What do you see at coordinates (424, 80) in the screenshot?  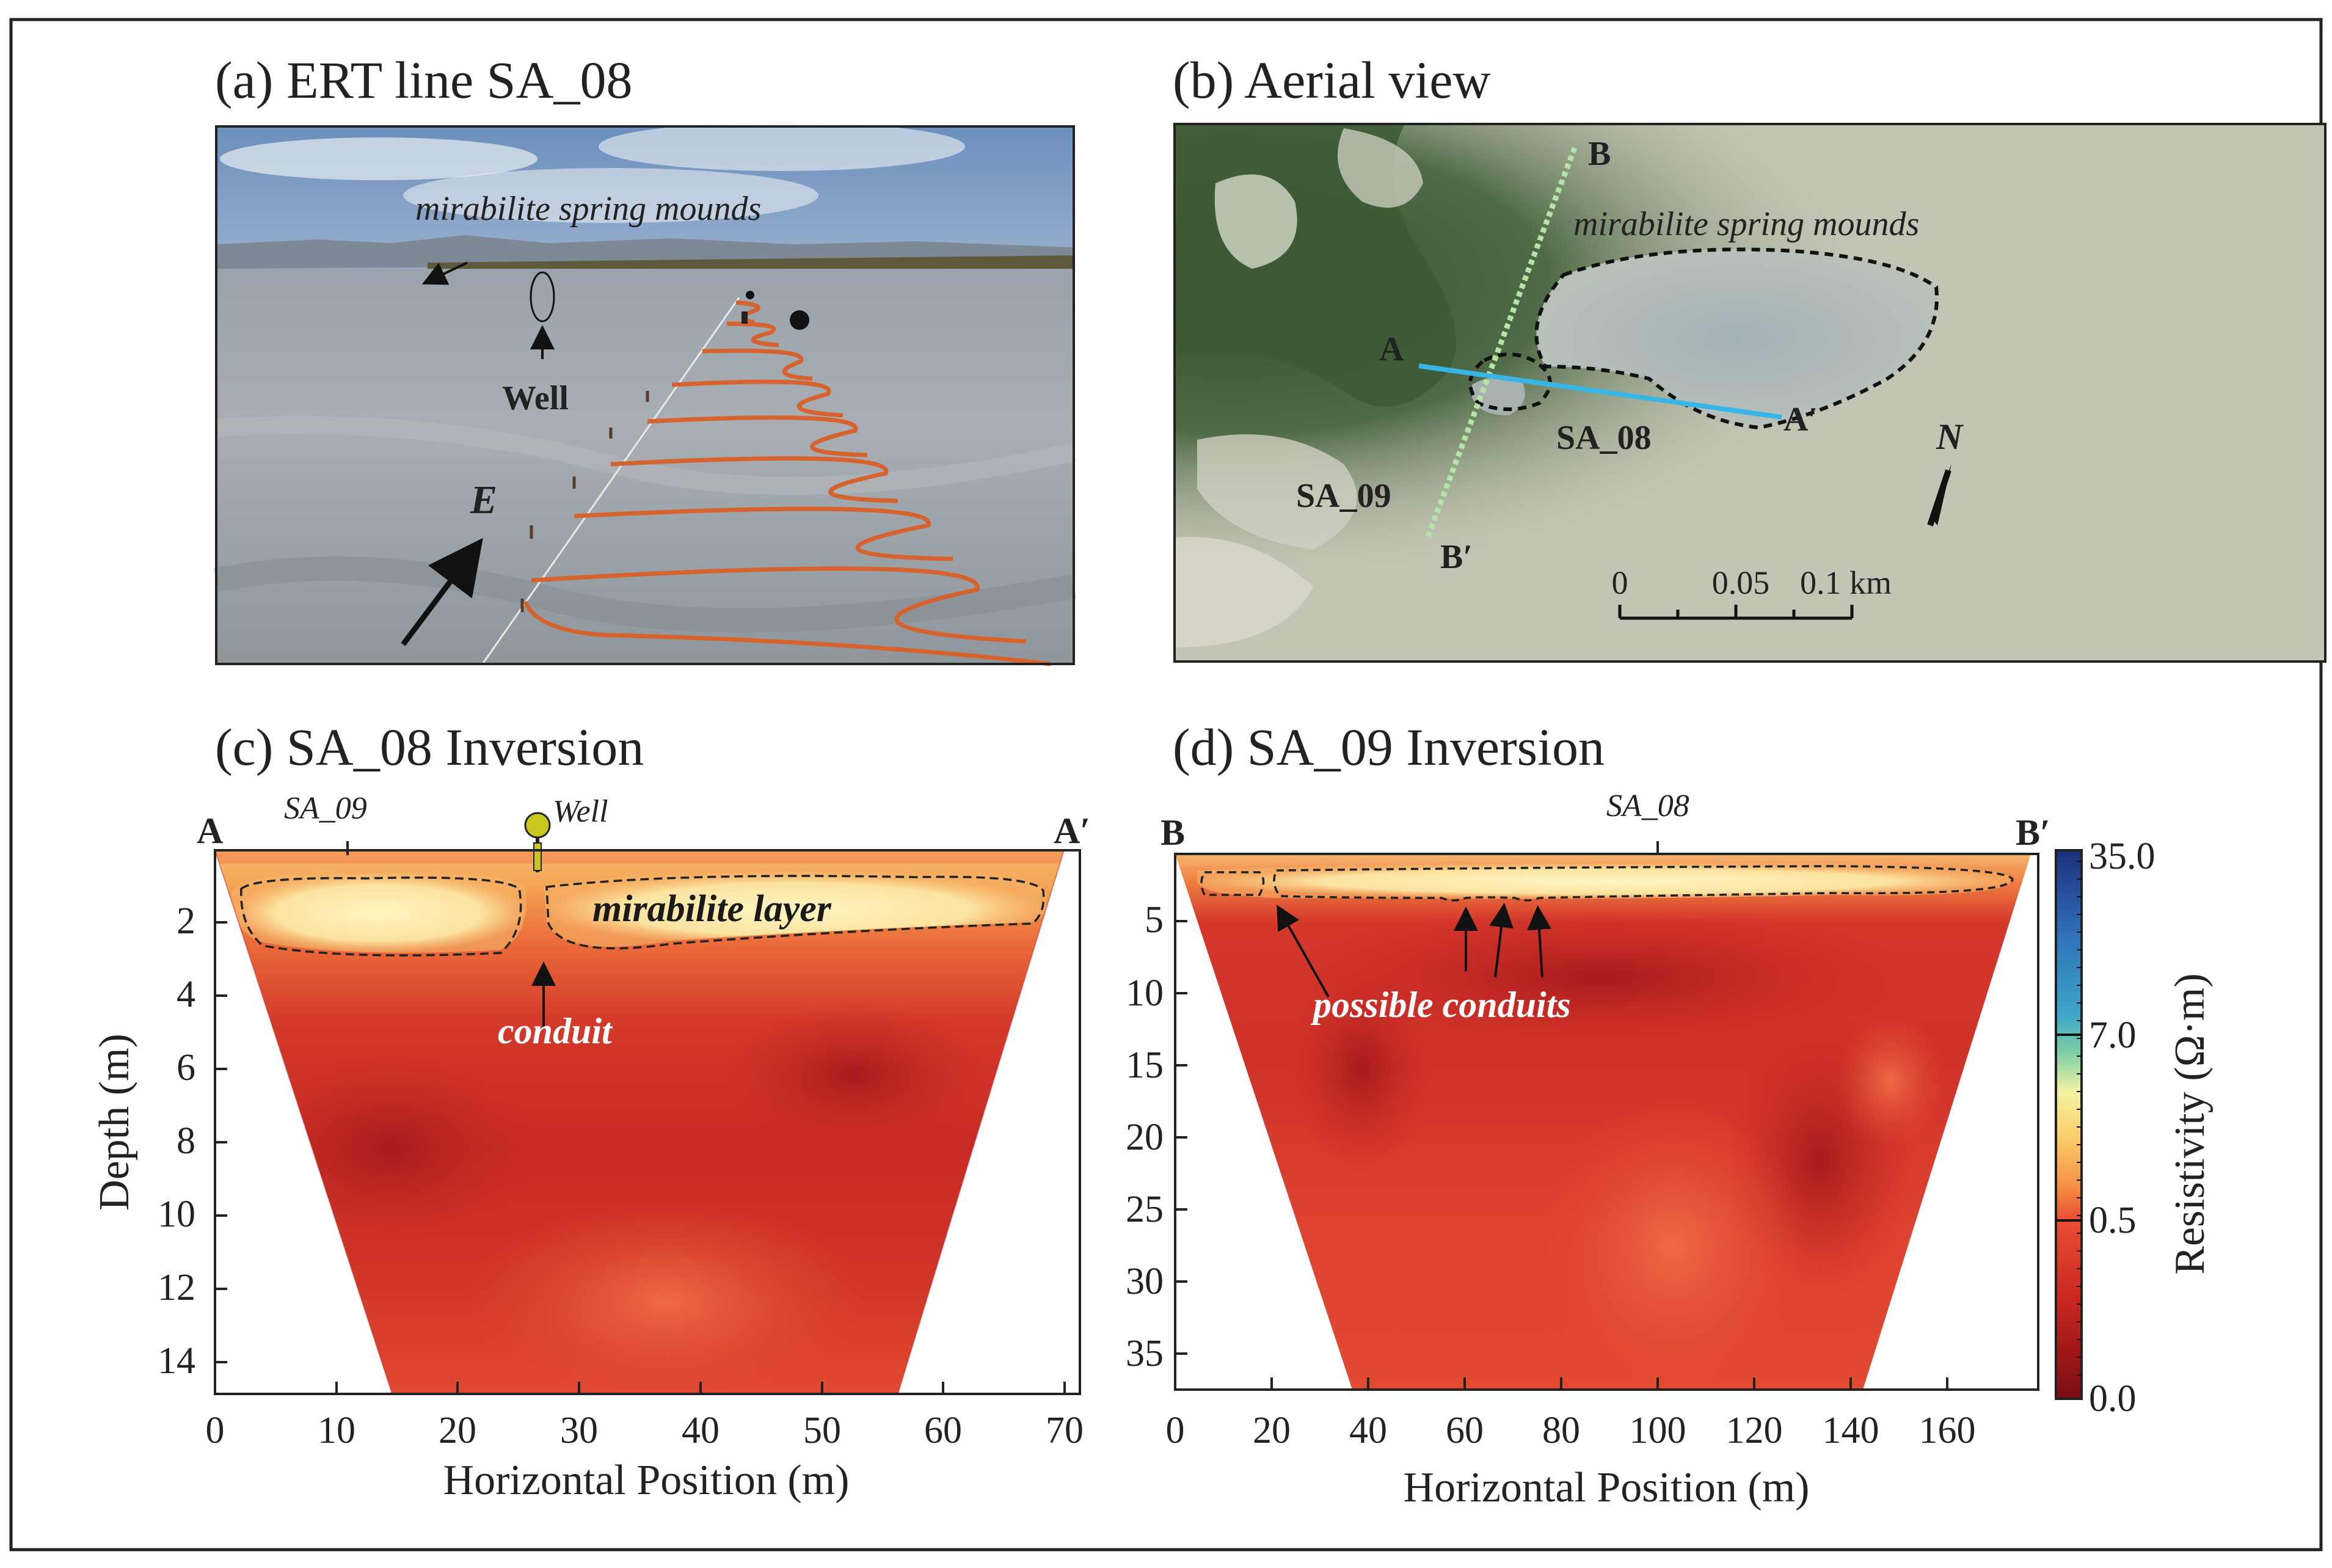 I see `panel-a-title: (a) ERT line SA_08` at bounding box center [424, 80].